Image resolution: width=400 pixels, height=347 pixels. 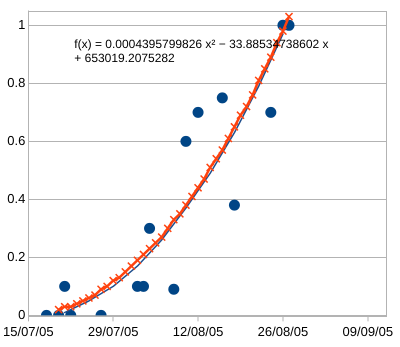 I want to click on y-tick-label: 1, so click(x=22, y=24).